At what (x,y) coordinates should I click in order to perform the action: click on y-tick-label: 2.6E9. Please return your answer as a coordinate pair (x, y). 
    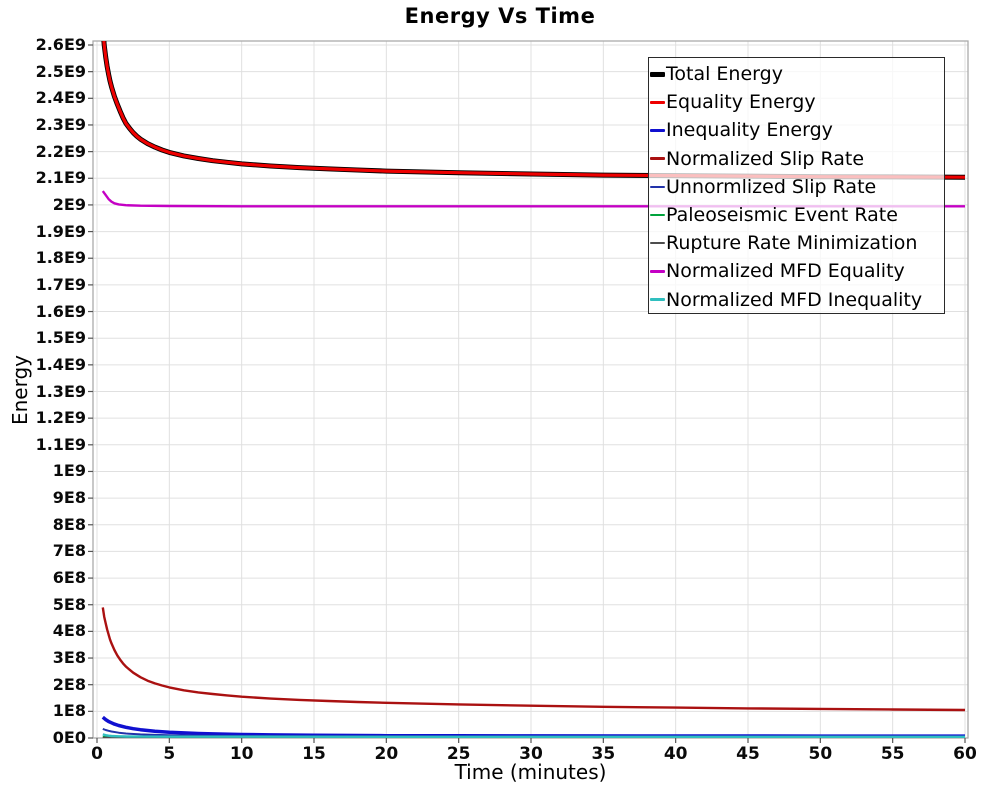
    Looking at the image, I should click on (60, 44).